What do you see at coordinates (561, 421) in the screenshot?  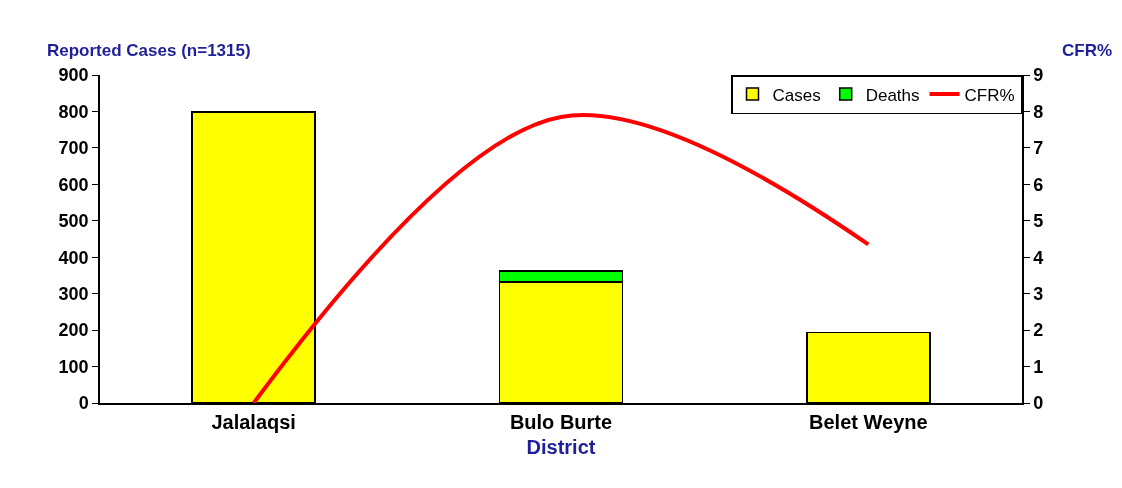 I see `x-tick-label: Bulo Burte` at bounding box center [561, 421].